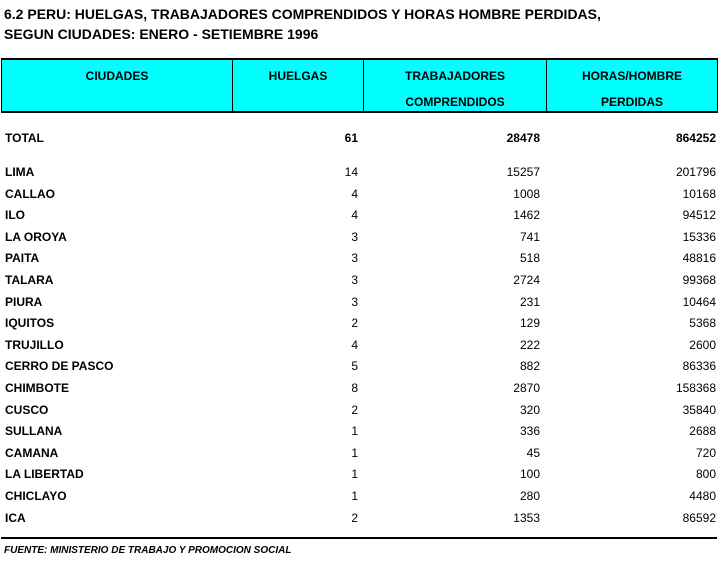  Describe the element at coordinates (360, 138) in the screenshot. I see `total-row: TOTAL 61 28478 864252` at that location.